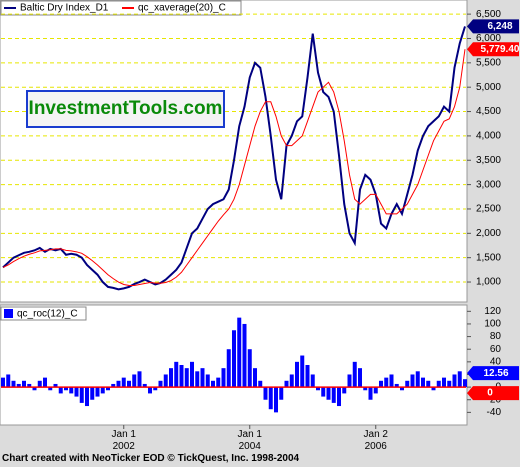 The height and width of the screenshot is (467, 520). What do you see at coordinates (125, 109) in the screenshot?
I see `watermark: InvestmentTools.com` at bounding box center [125, 109].